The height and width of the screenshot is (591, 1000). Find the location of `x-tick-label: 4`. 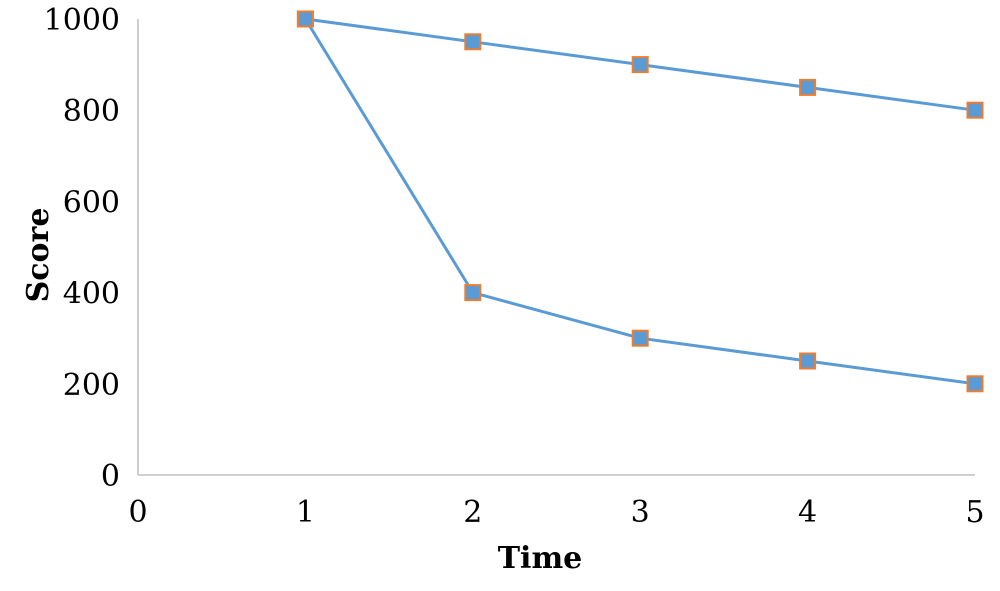

x-tick-label: 4 is located at coordinates (807, 512).